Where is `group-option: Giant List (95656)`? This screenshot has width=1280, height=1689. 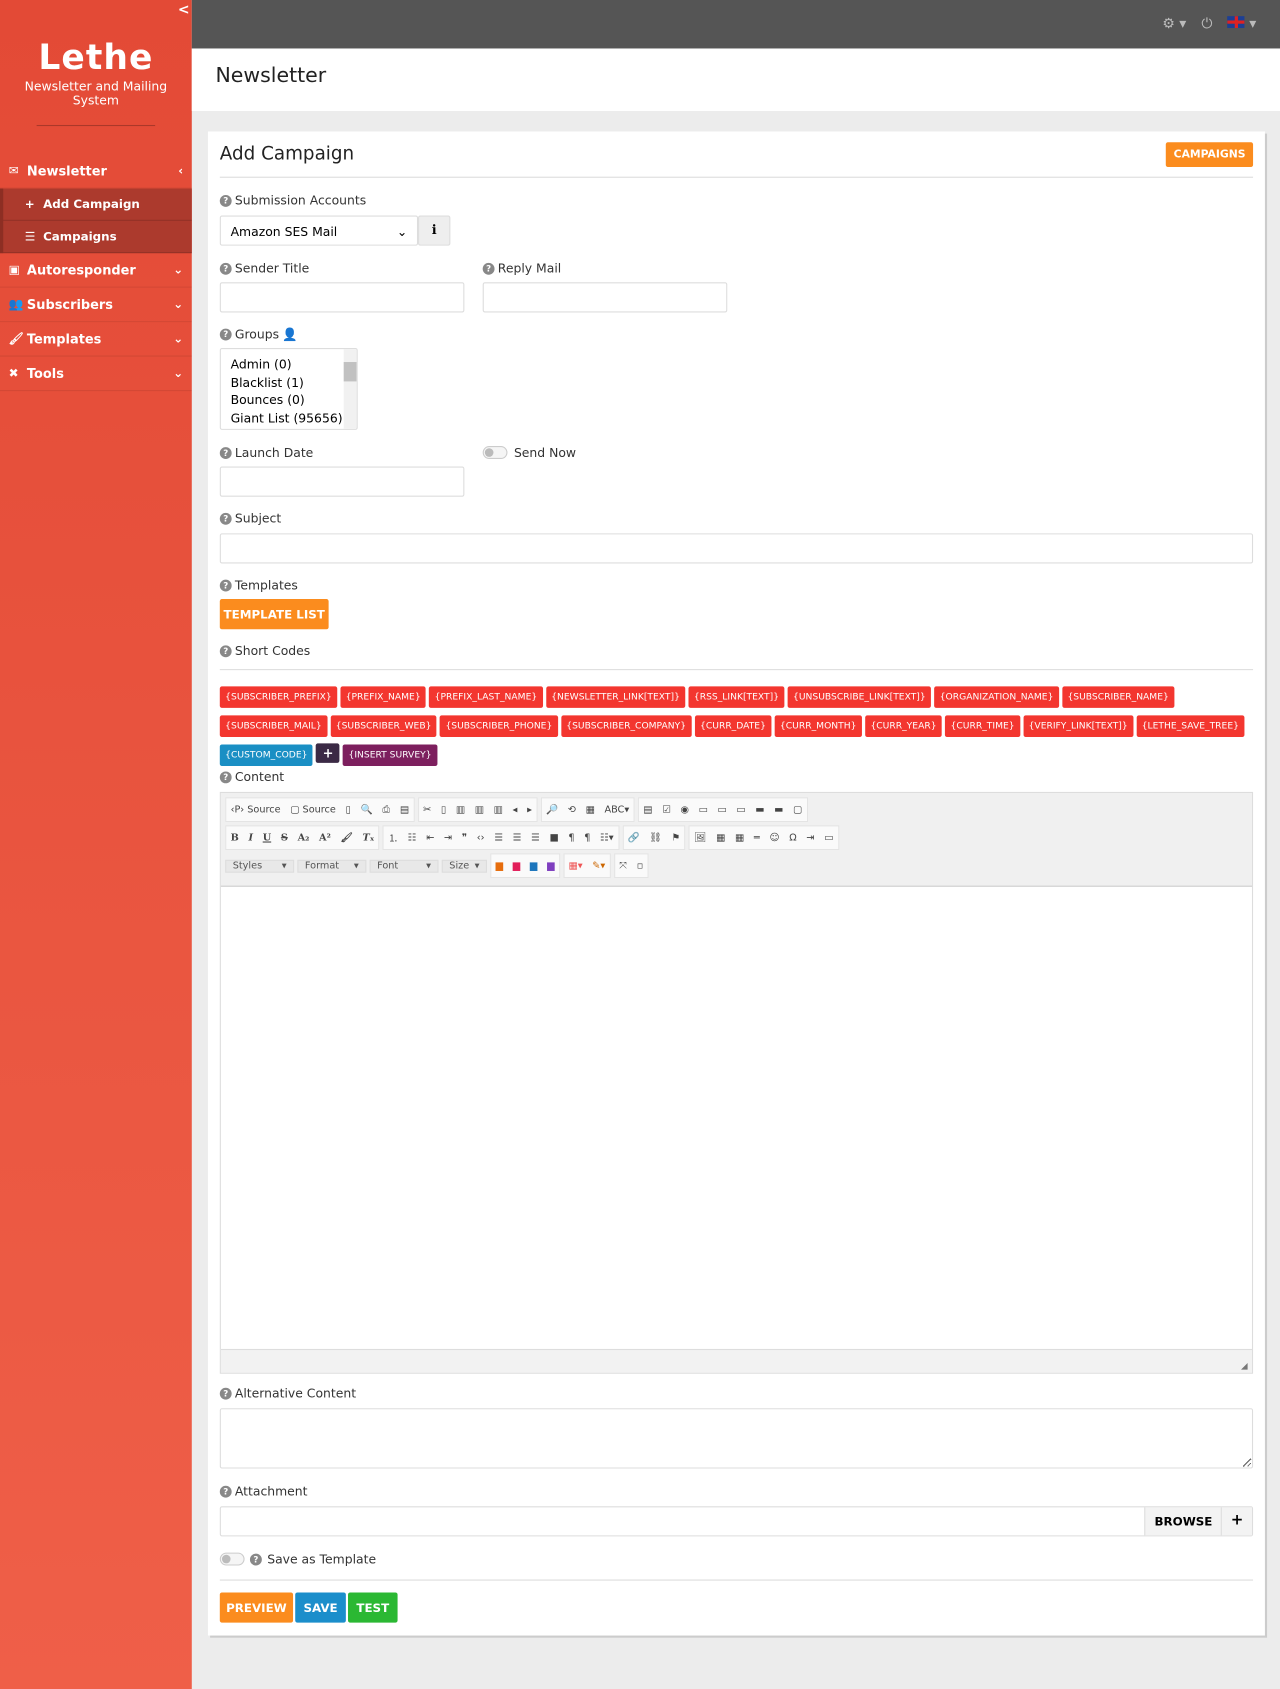
group-option: Giant List (95656) is located at coordinates (286, 417).